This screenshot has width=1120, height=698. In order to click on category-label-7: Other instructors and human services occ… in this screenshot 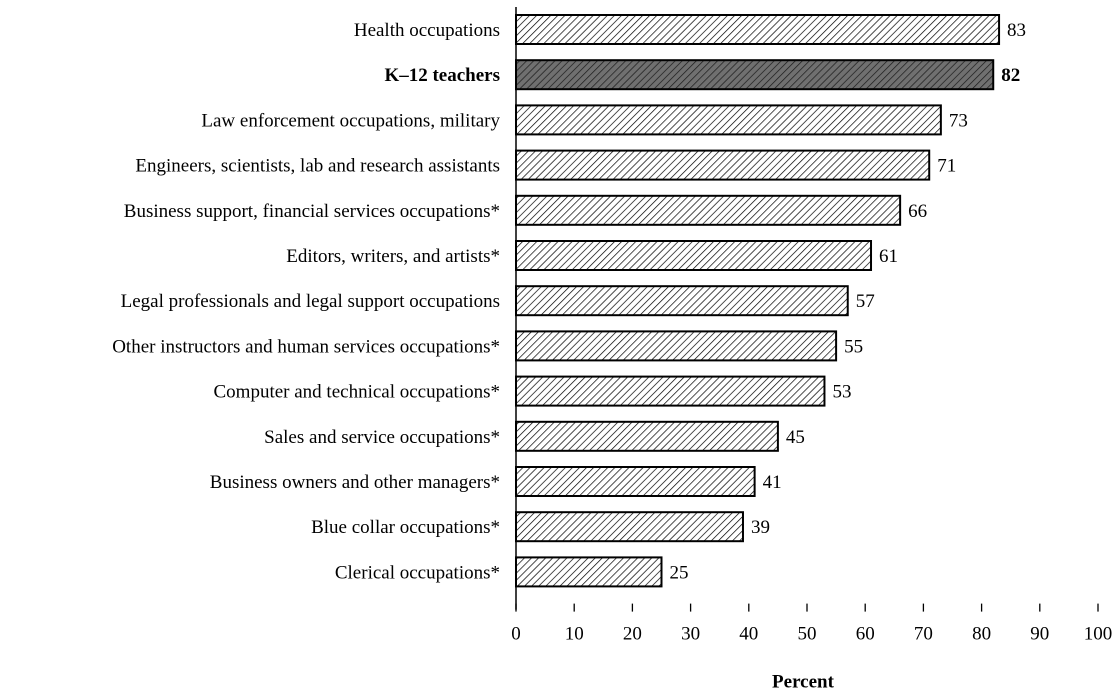, I will do `click(306, 346)`.